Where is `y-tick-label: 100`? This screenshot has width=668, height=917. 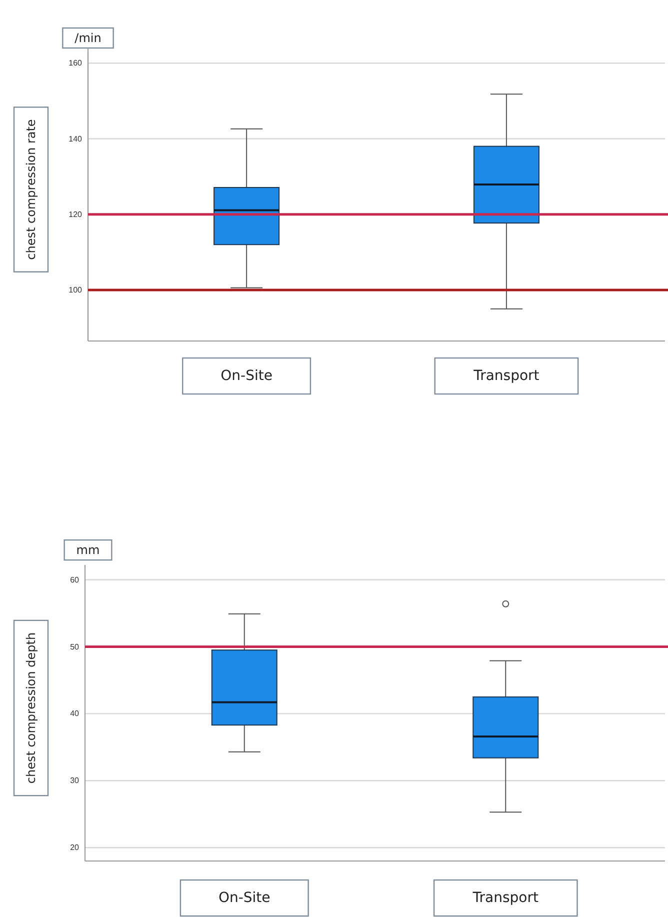
y-tick-label: 100 is located at coordinates (75, 290).